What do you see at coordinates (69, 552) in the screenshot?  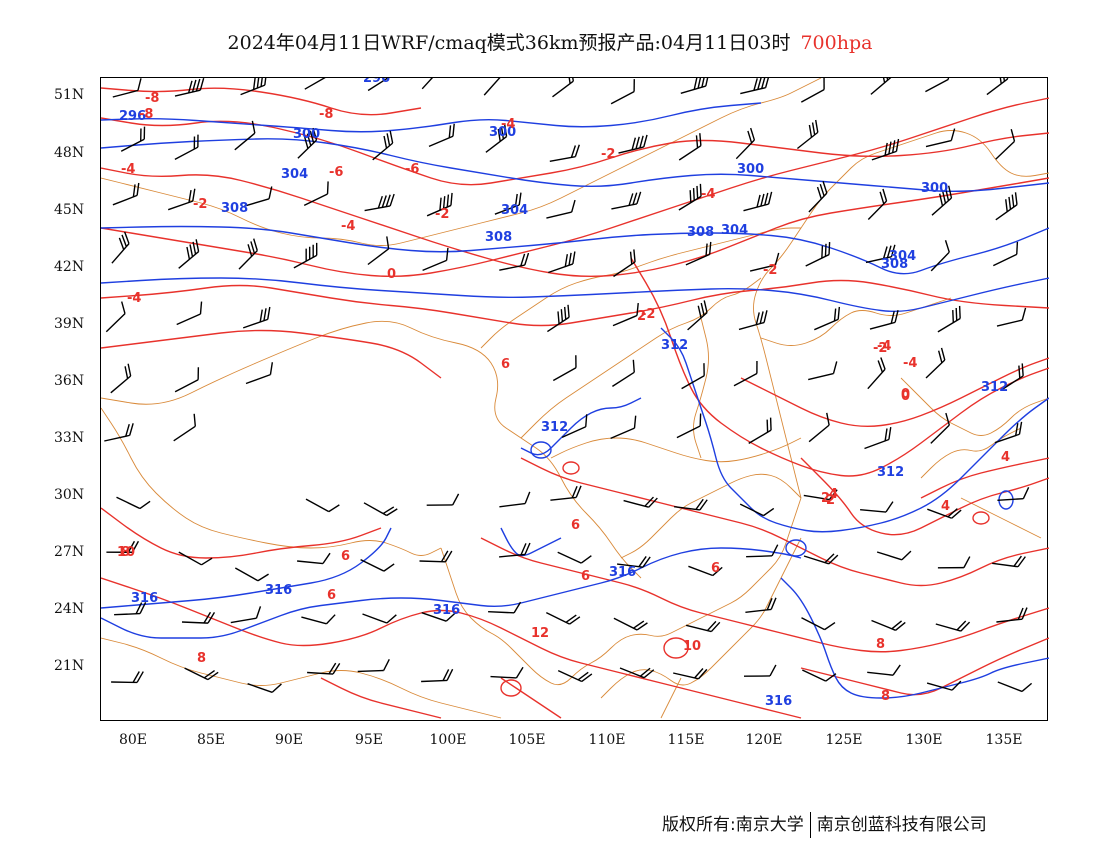 I see `lat-tick-label: 27N` at bounding box center [69, 552].